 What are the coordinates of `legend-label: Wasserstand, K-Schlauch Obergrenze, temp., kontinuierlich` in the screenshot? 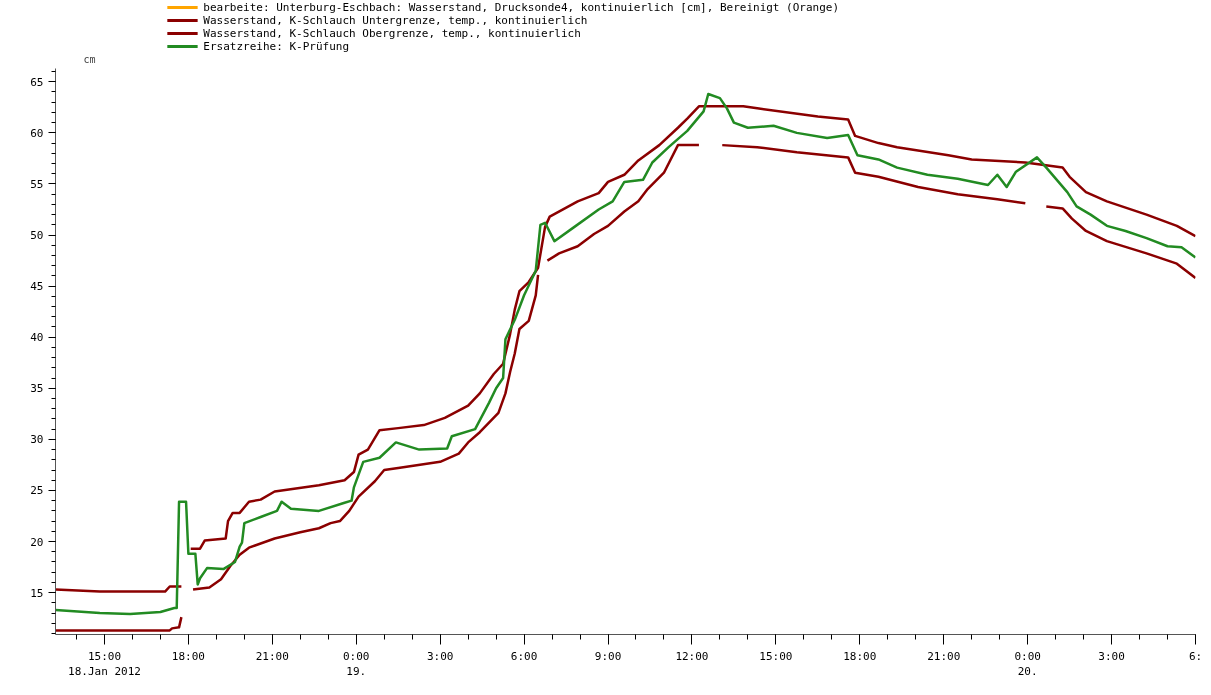 It's located at (392, 33).